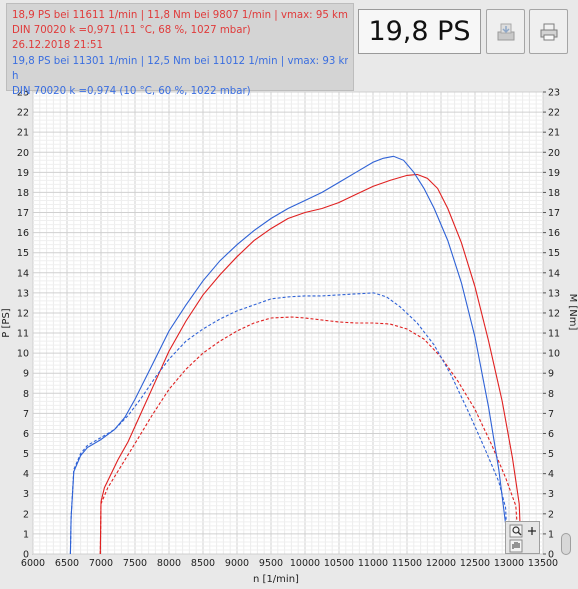 This screenshot has width=578, height=589. I want to click on y-right-tick-label: 6, so click(551, 434).